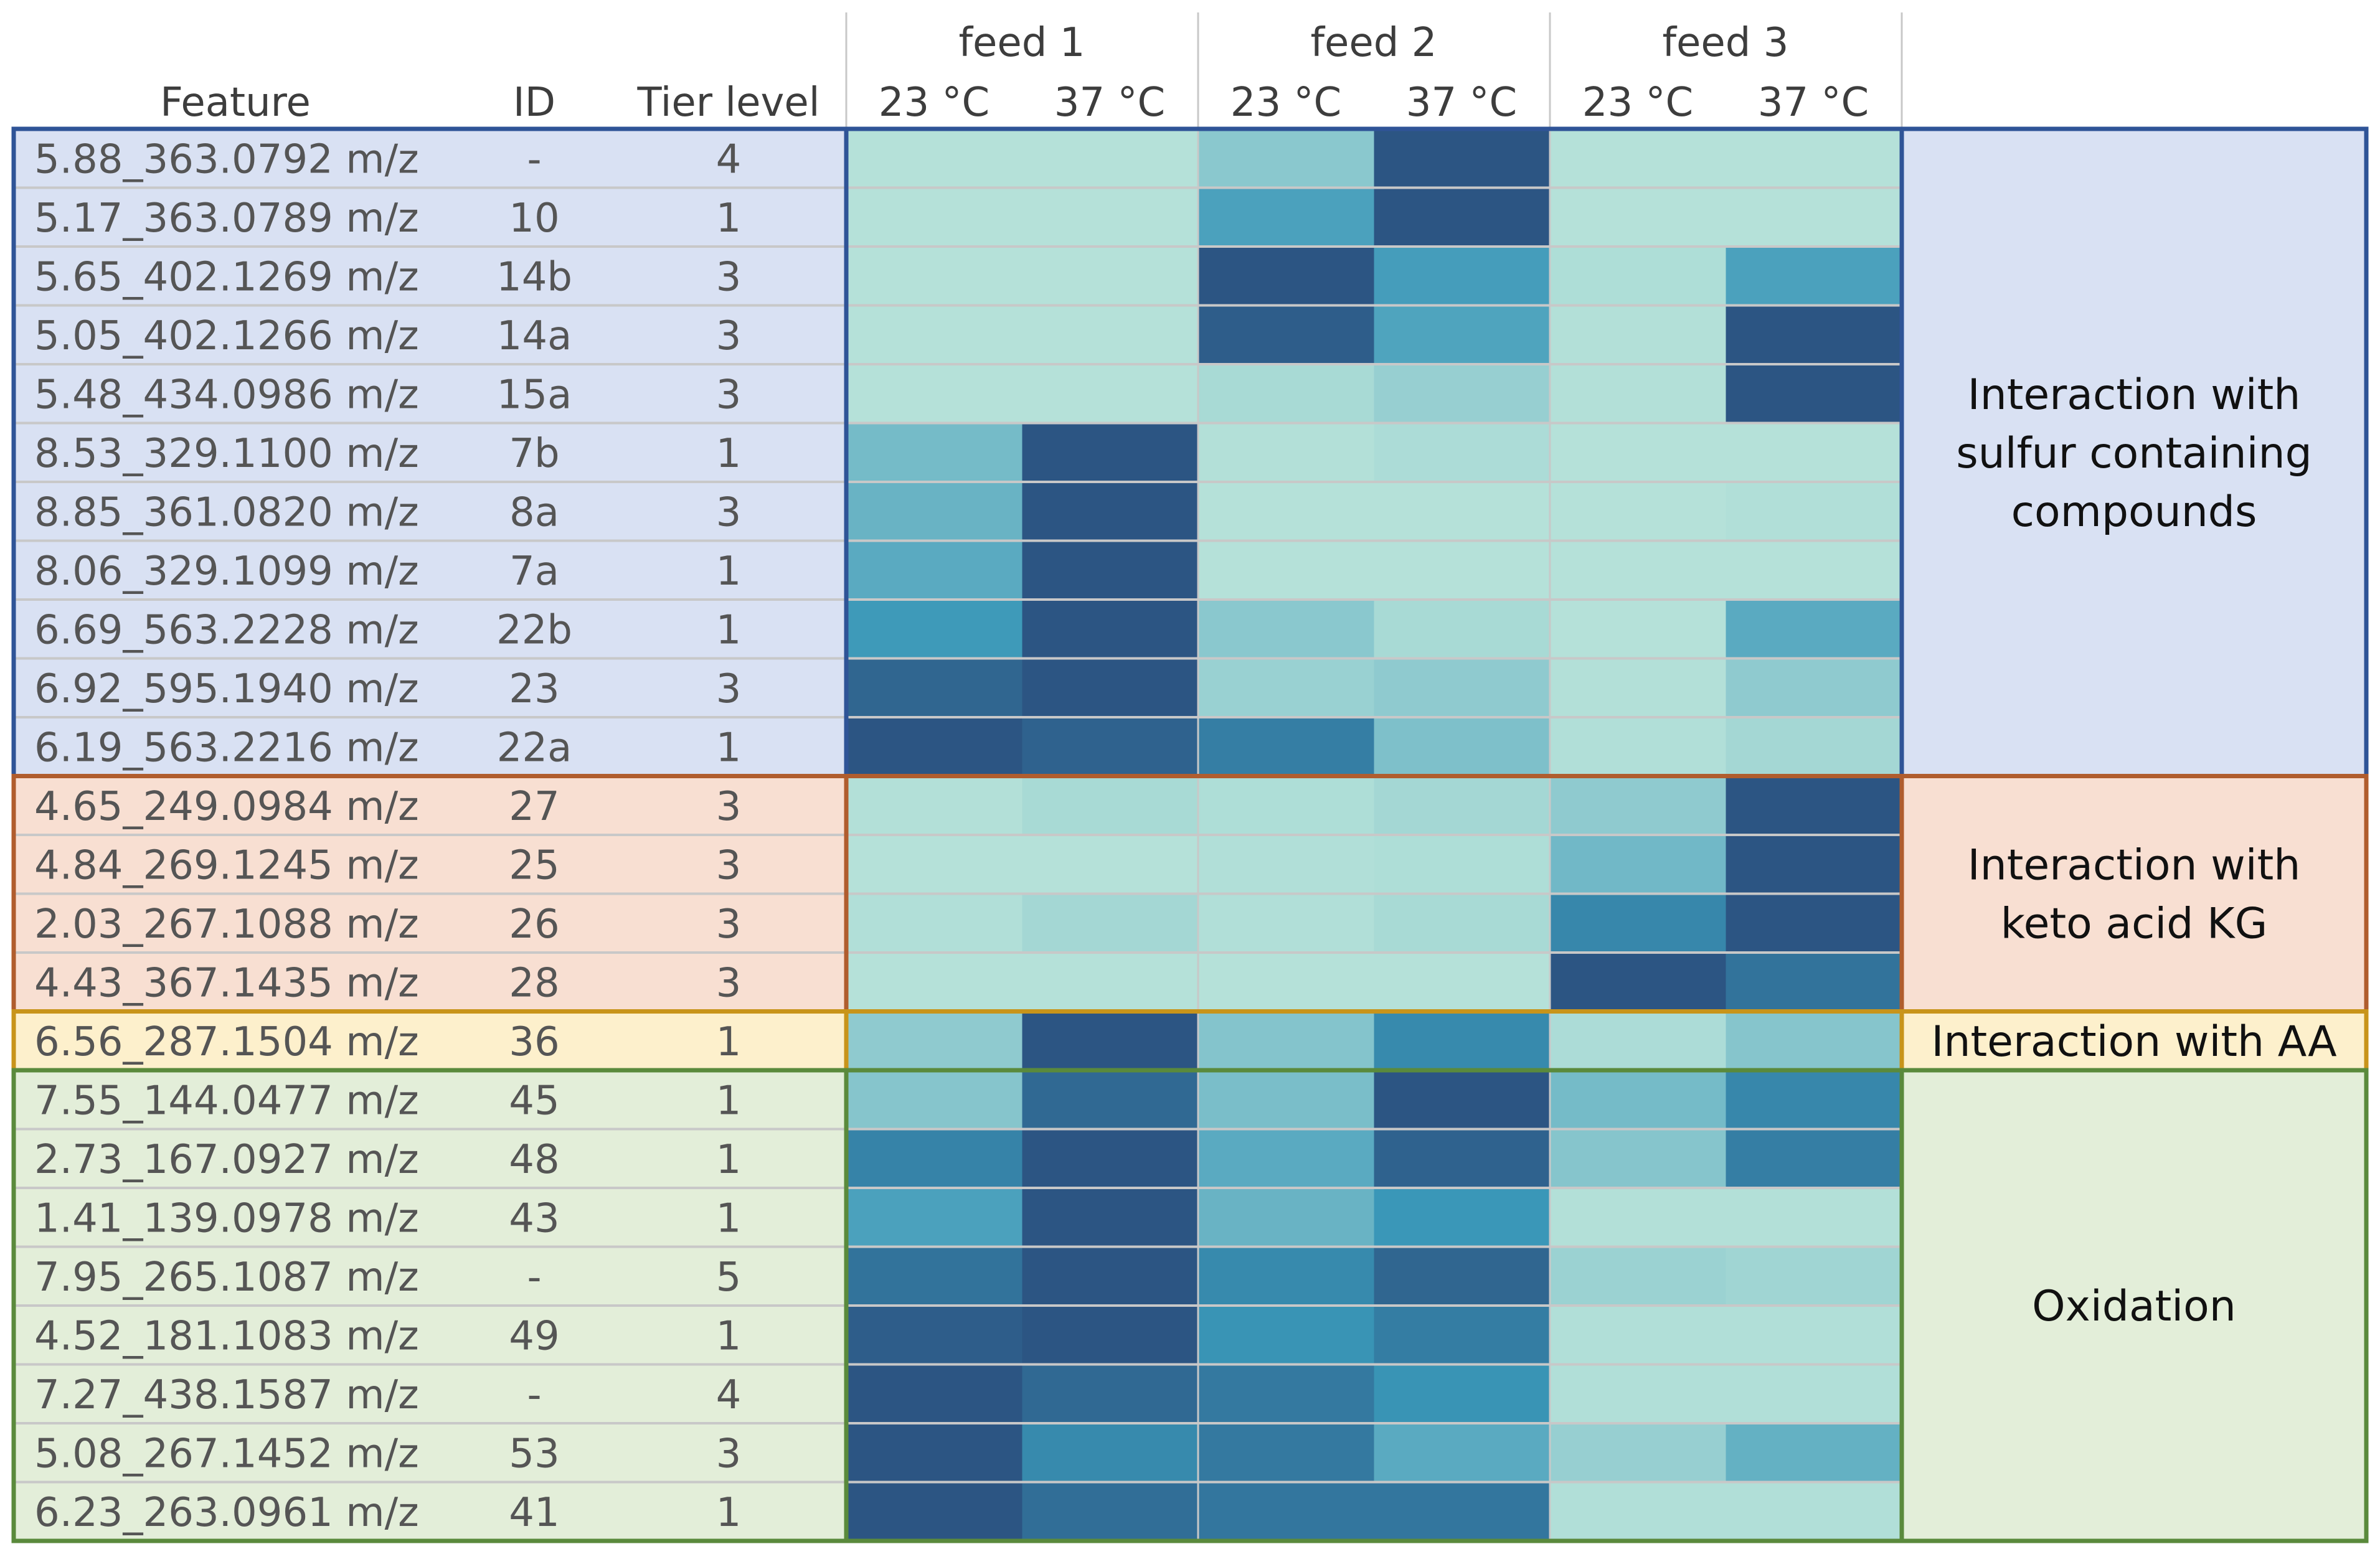  I want to click on feed-2-header: feed 2, so click(1374, 43).